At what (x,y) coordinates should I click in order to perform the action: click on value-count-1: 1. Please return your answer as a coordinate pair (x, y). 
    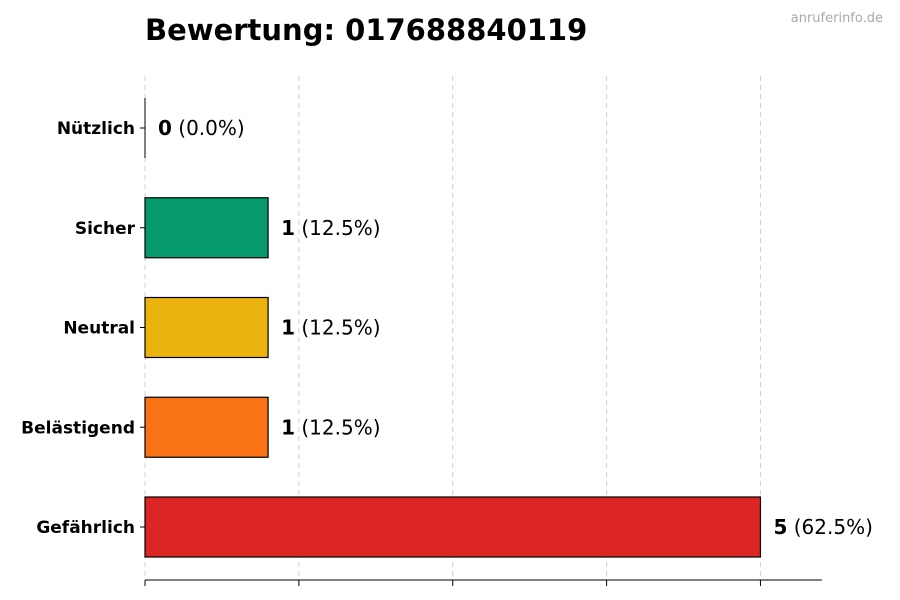
    Looking at the image, I should click on (288, 228).